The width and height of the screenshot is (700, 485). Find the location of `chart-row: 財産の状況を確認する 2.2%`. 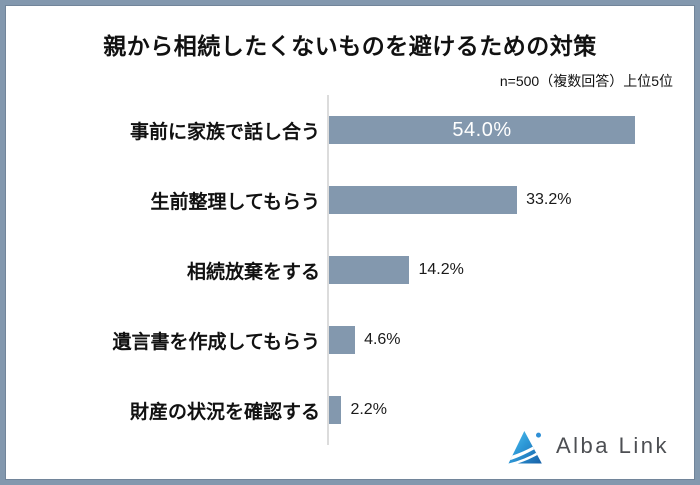

chart-row: 財産の状況を確認する 2.2% is located at coordinates (350, 410).